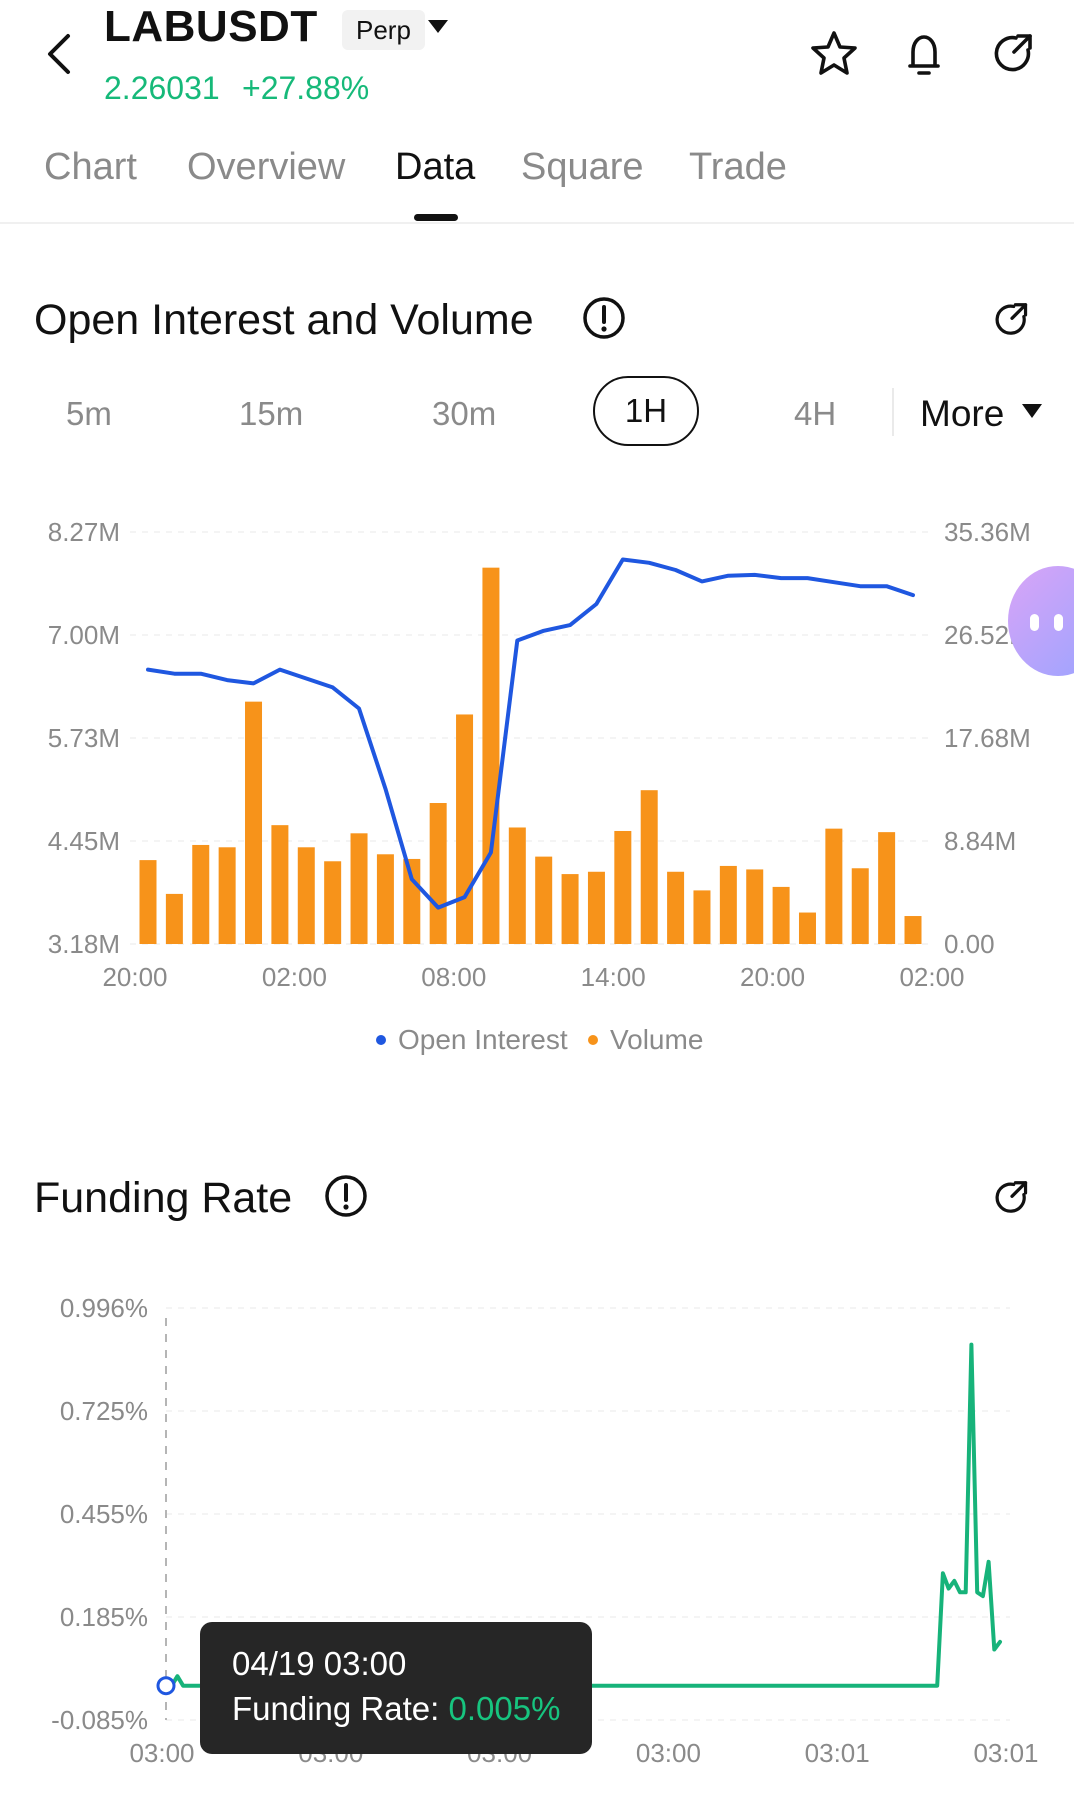 This screenshot has height=1804, width=1074. Describe the element at coordinates (464, 413) in the screenshot. I see `period-30m: 30m` at that location.